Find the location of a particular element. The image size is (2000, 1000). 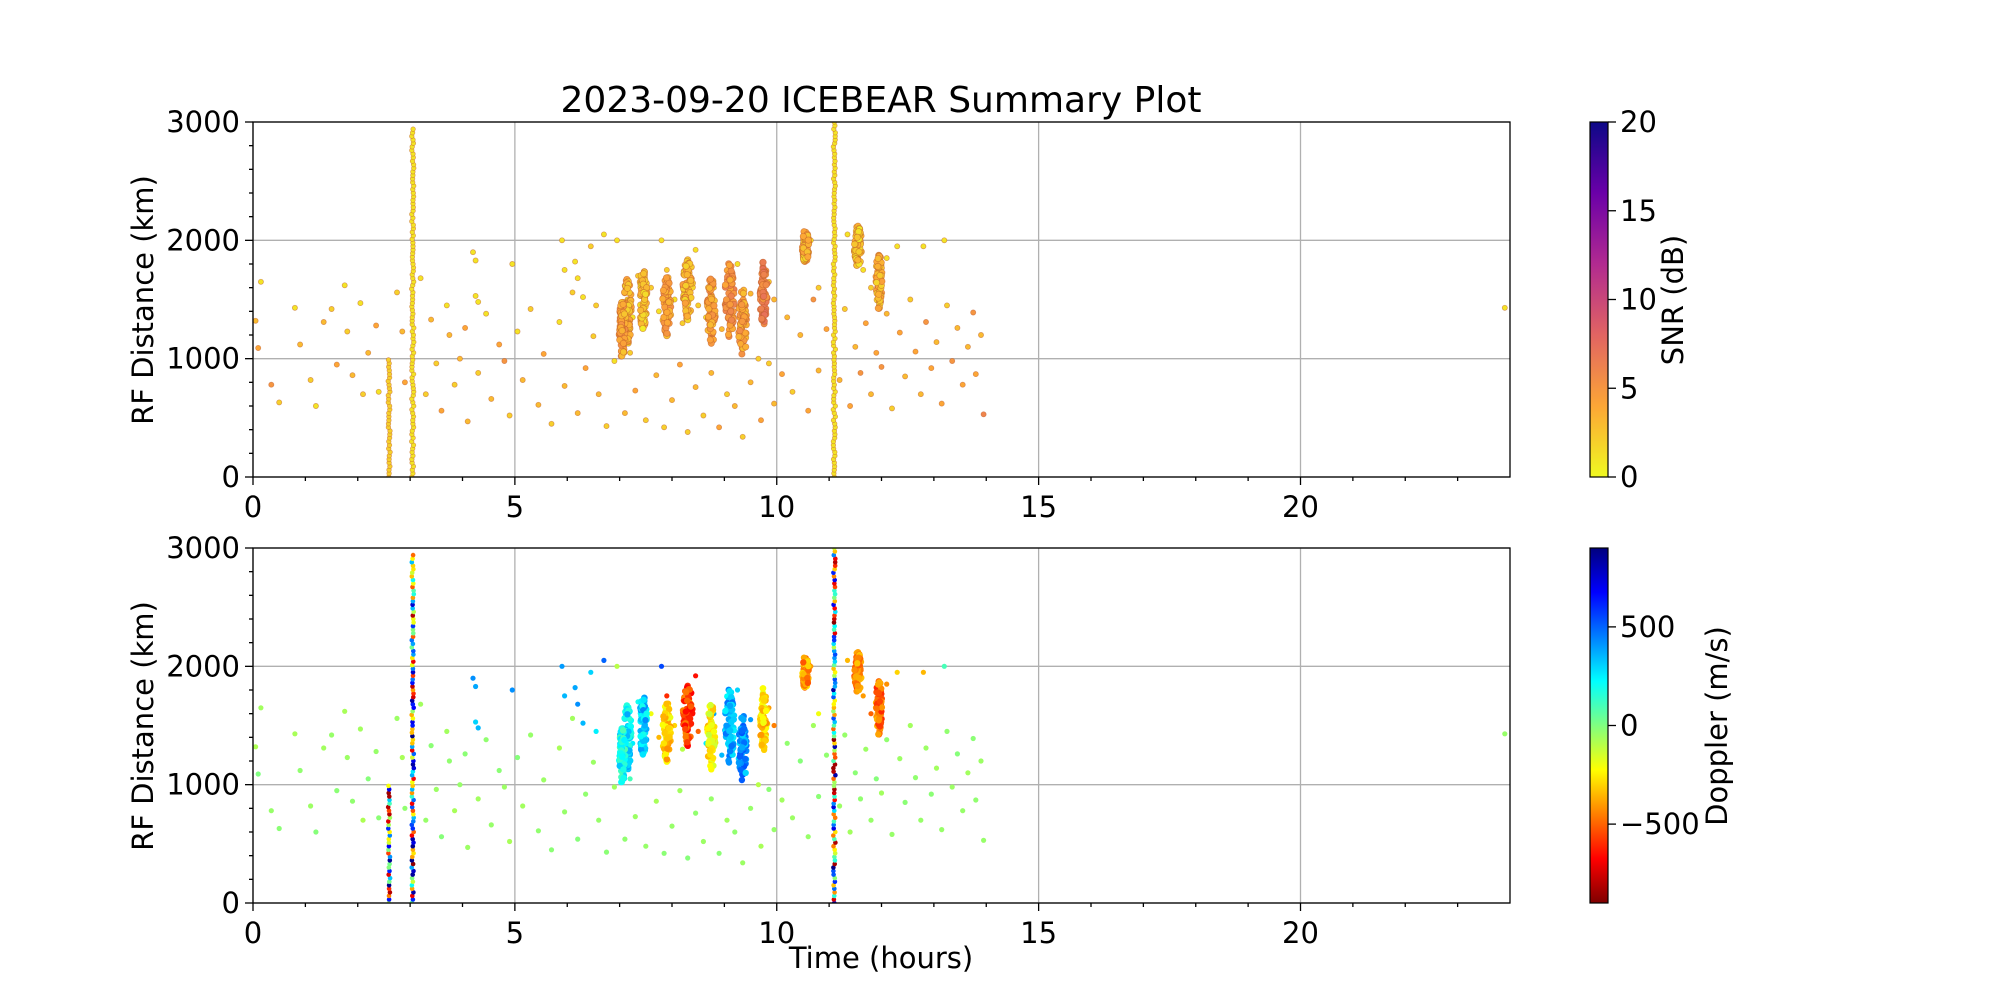

y-tick-label: 2000 is located at coordinates (203, 240).